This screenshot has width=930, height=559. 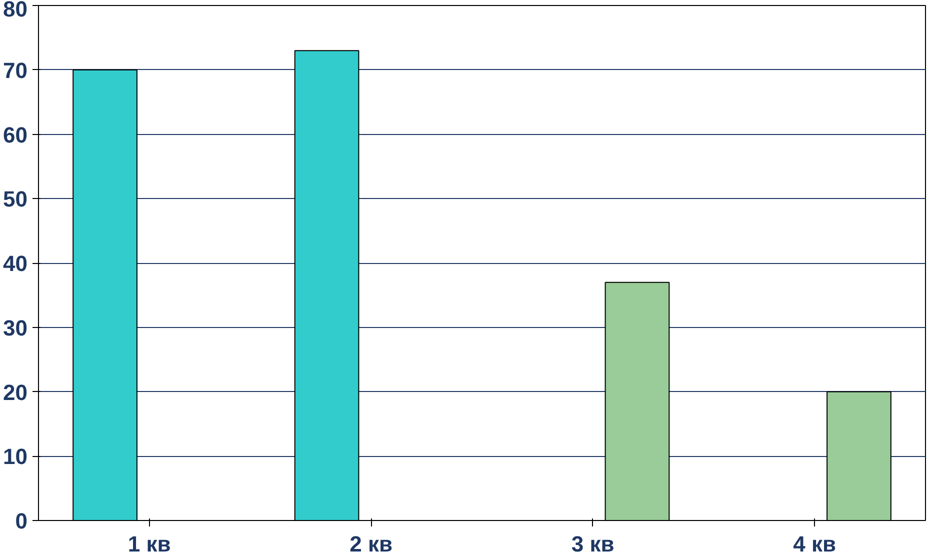 I want to click on y-tick-label: 0, so click(x=21, y=521).